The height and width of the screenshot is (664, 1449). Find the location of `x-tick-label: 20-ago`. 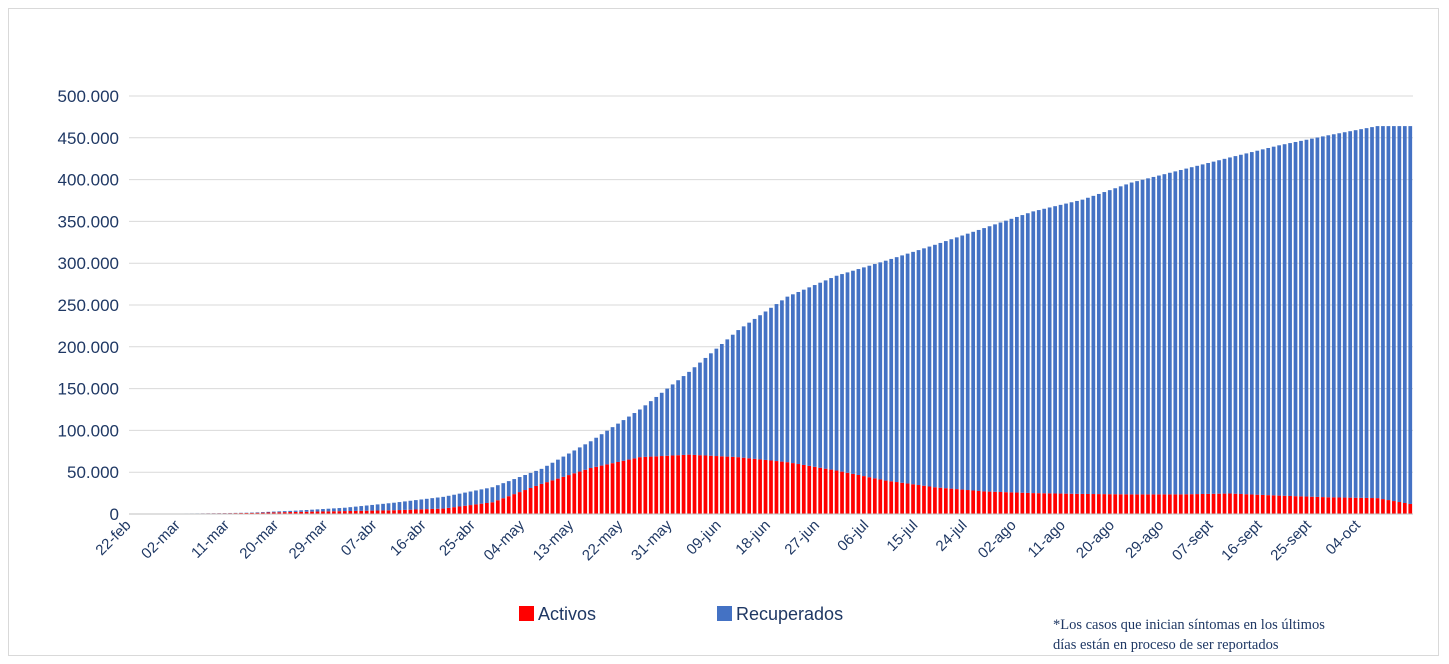

x-tick-label: 20-ago is located at coordinates (1095, 539).